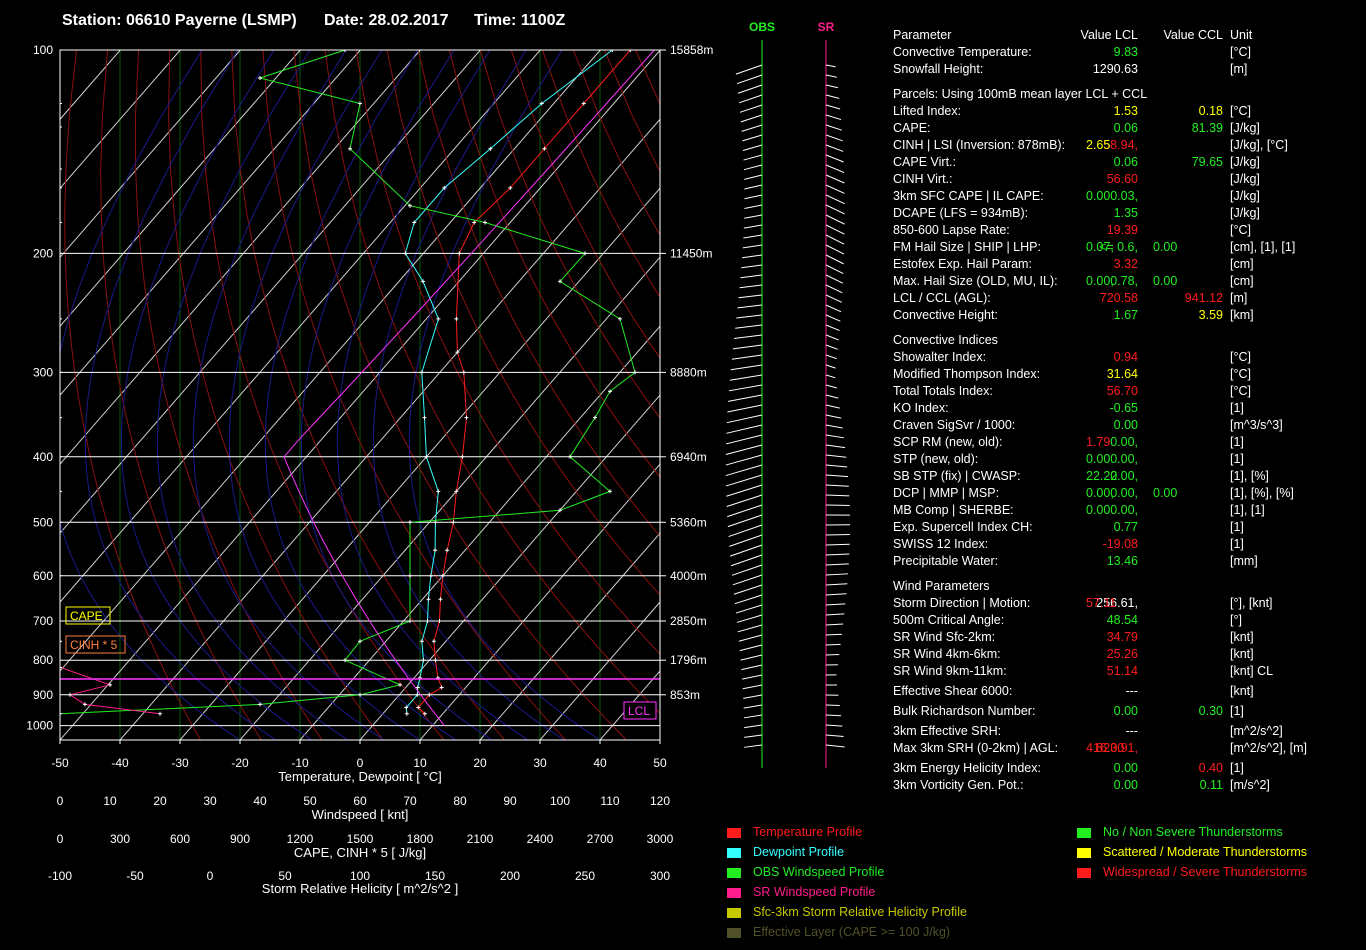 Image resolution: width=1366 pixels, height=950 pixels. What do you see at coordinates (976, 748) in the screenshot?
I see `parameter-name: Max 3km SRH (0-2km) | AGL:` at bounding box center [976, 748].